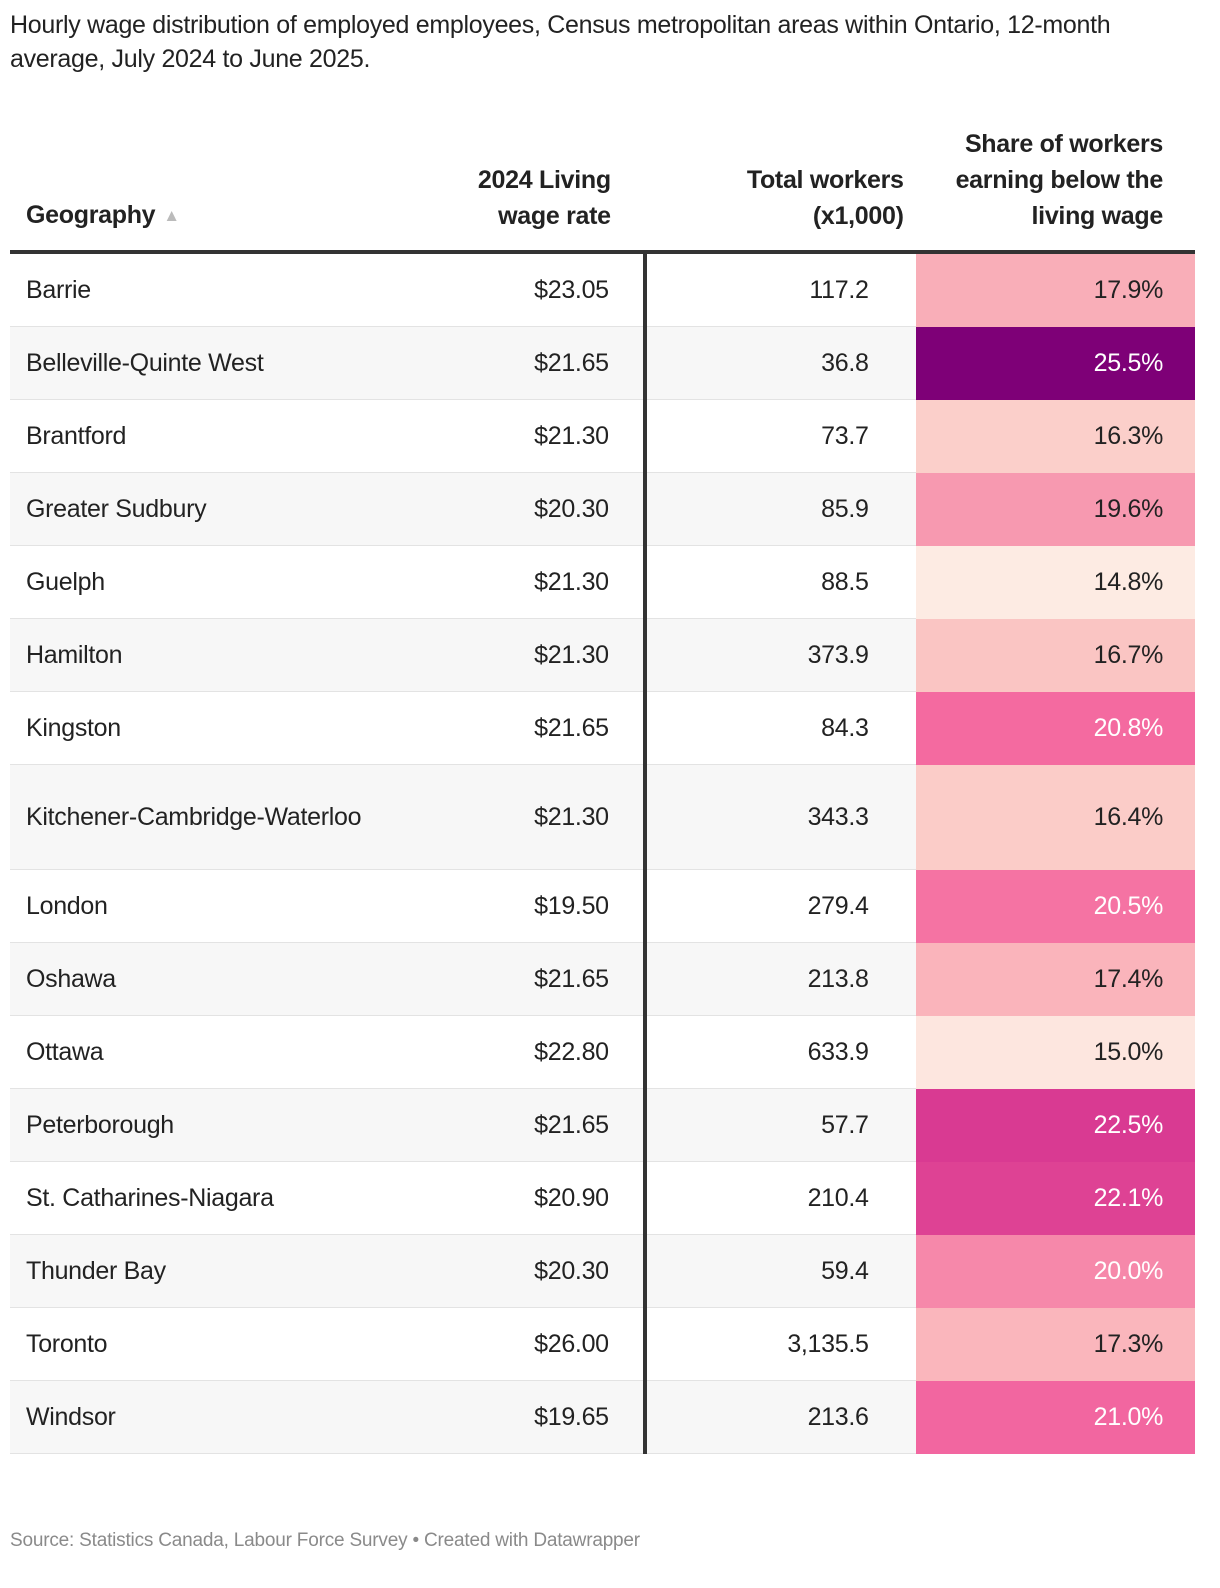  I want to click on cell-share-below: 16.3%, so click(1055, 436).